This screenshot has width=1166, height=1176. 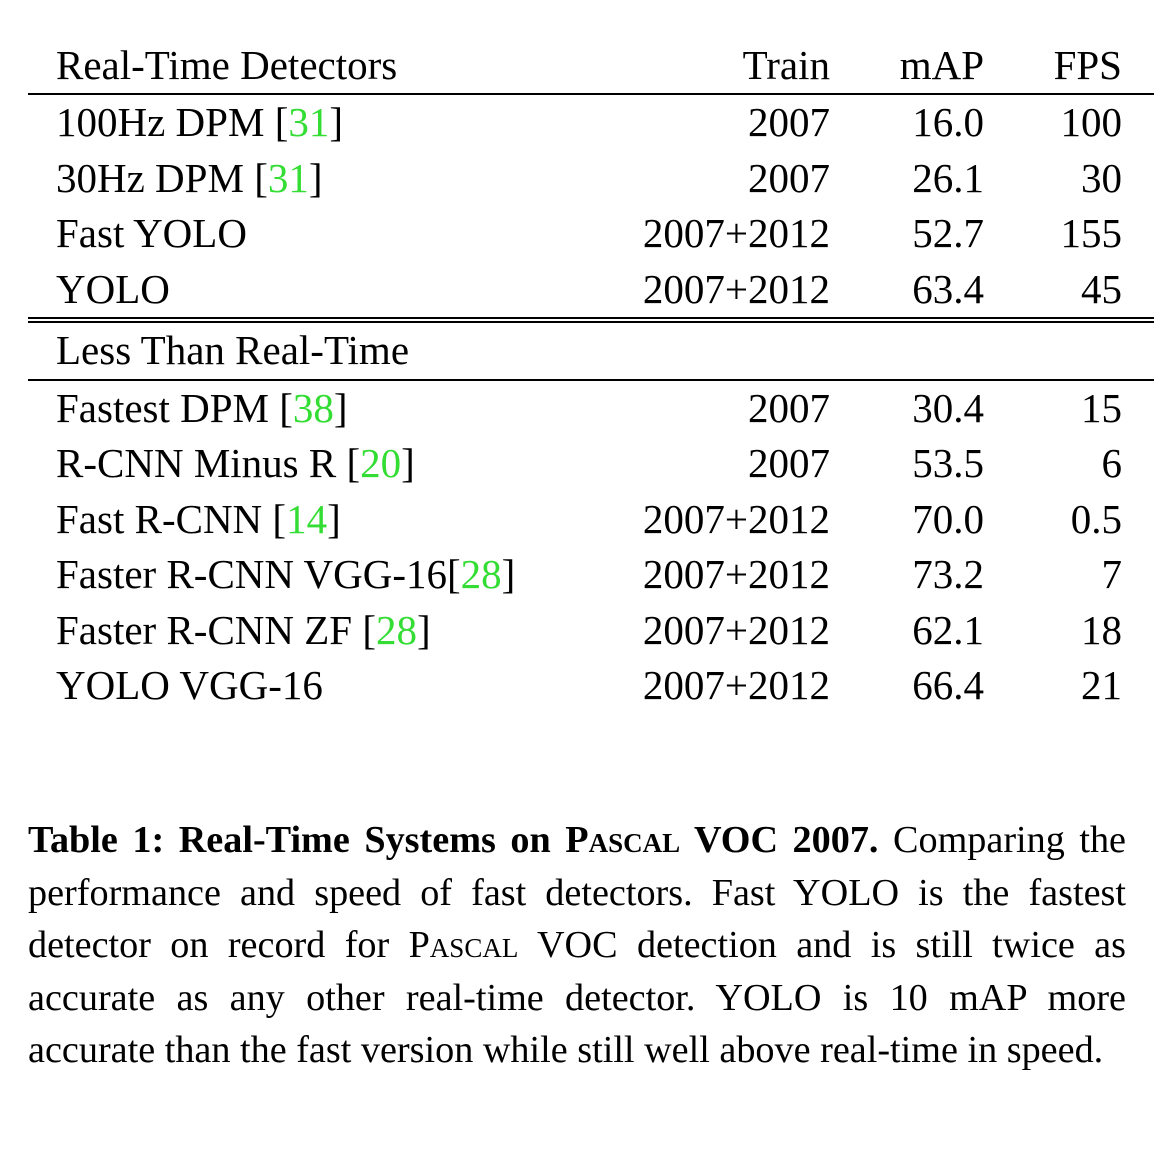 I want to click on table-row: 30Hz DPM [31] 2007 26.1 30, so click(x=591, y=179).